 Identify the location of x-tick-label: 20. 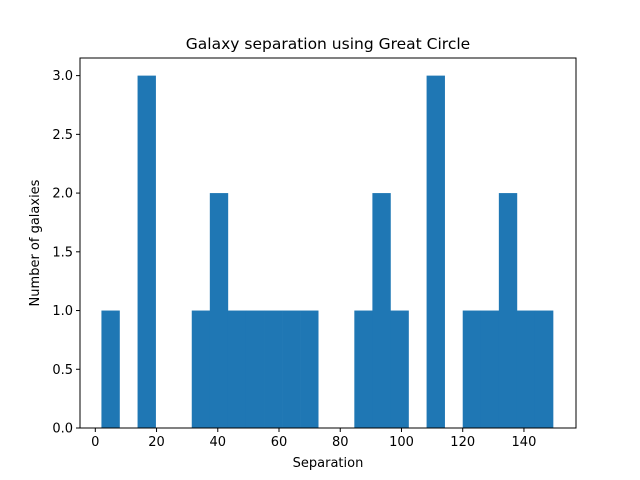
(156, 442).